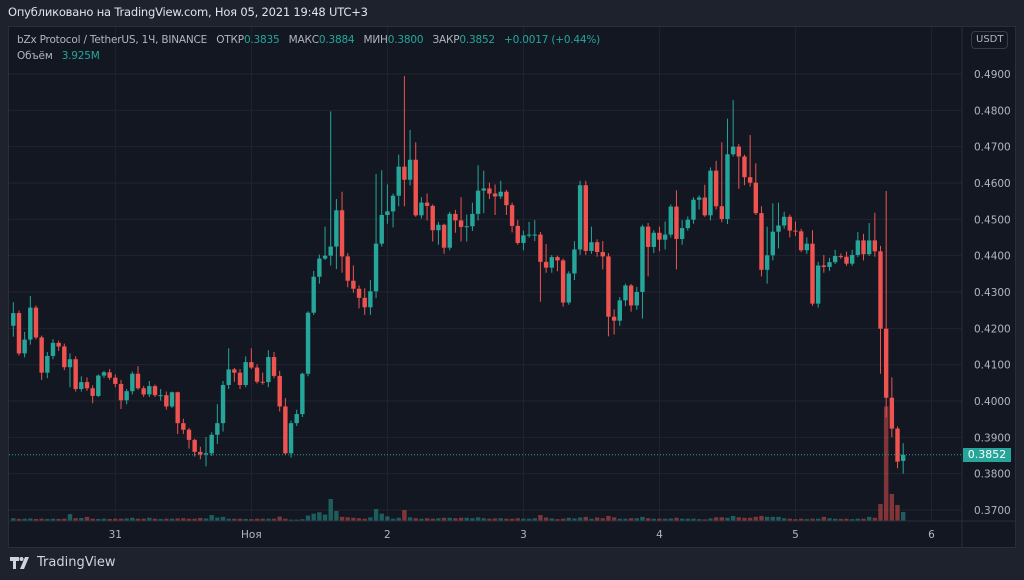  What do you see at coordinates (76, 562) in the screenshot?
I see `brand-name: TradingView` at bounding box center [76, 562].